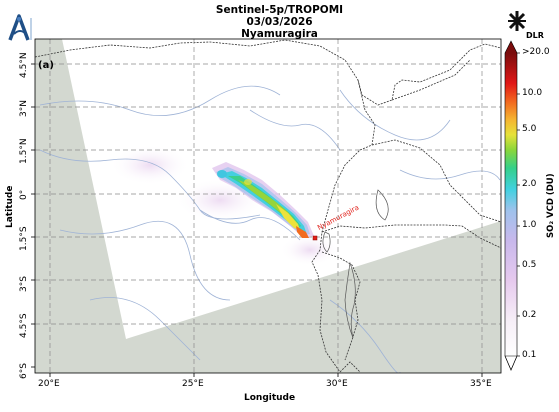  I want to click on colorbar-top-arrow, so click(511, 47).